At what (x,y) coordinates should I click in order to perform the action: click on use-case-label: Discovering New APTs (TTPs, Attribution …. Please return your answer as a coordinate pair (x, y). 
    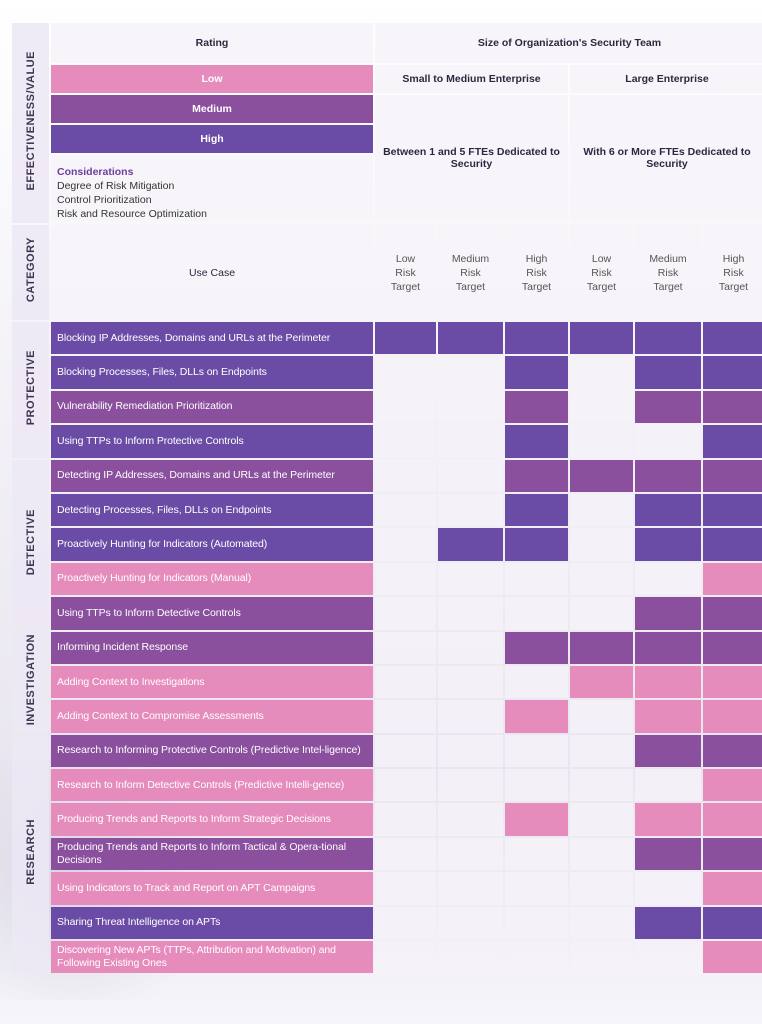
    Looking at the image, I should click on (212, 957).